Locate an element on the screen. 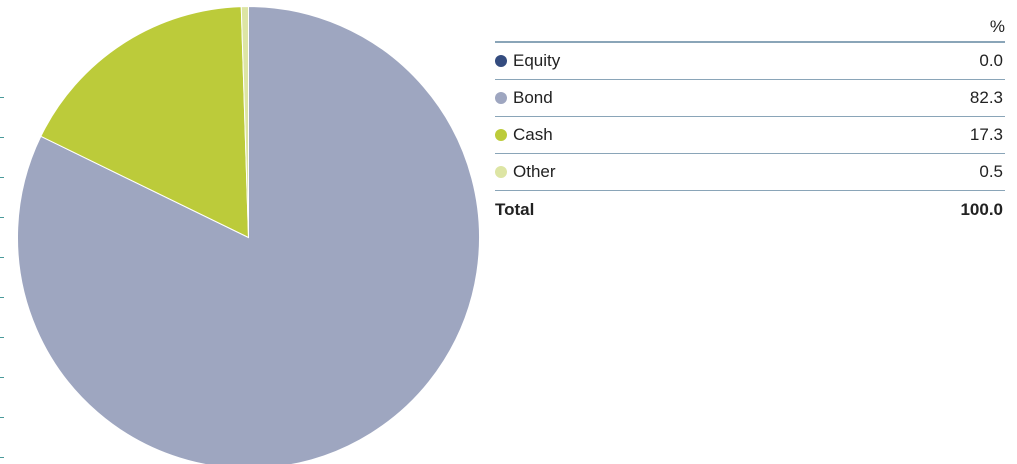  row-label: Cash is located at coordinates (524, 135).